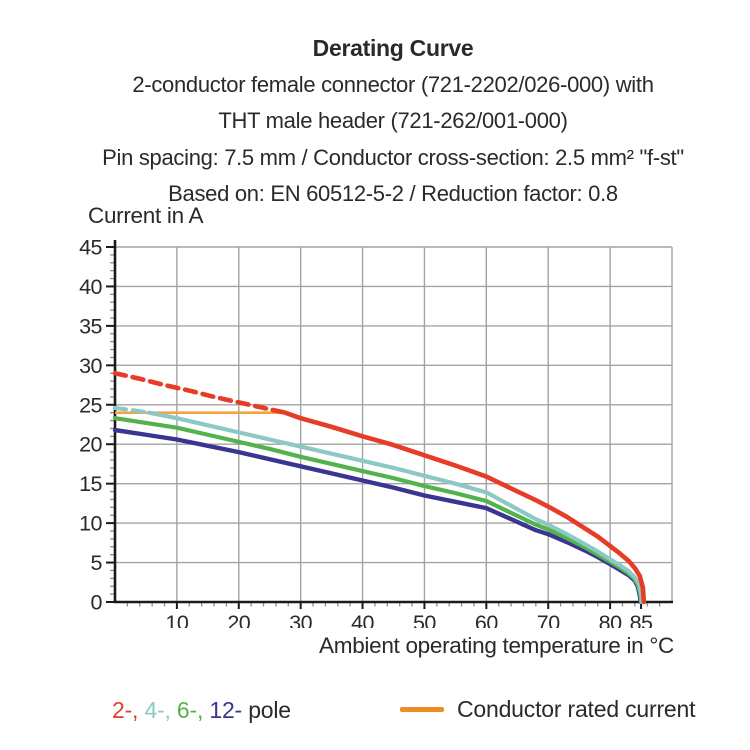  What do you see at coordinates (125, 710) in the screenshot?
I see `legend-pole-item: 2-,` at bounding box center [125, 710].